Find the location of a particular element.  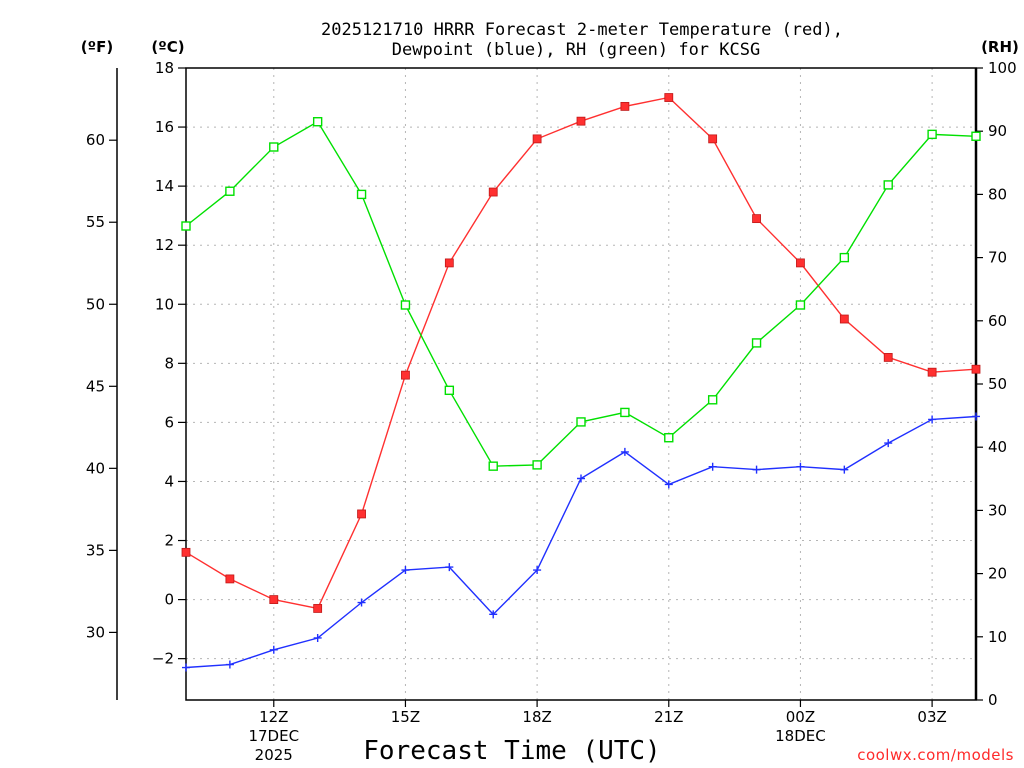

rh-tick-label: 10 is located at coordinates (997, 637).